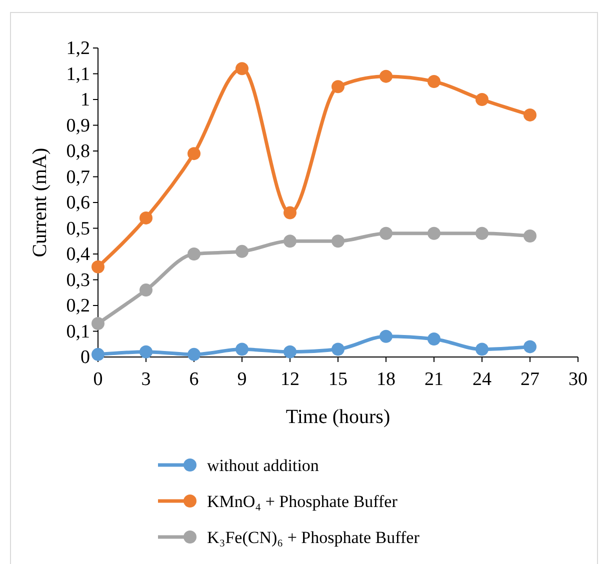 The image size is (607, 564). Describe the element at coordinates (530, 379) in the screenshot. I see `x-tick-label: 27` at that location.